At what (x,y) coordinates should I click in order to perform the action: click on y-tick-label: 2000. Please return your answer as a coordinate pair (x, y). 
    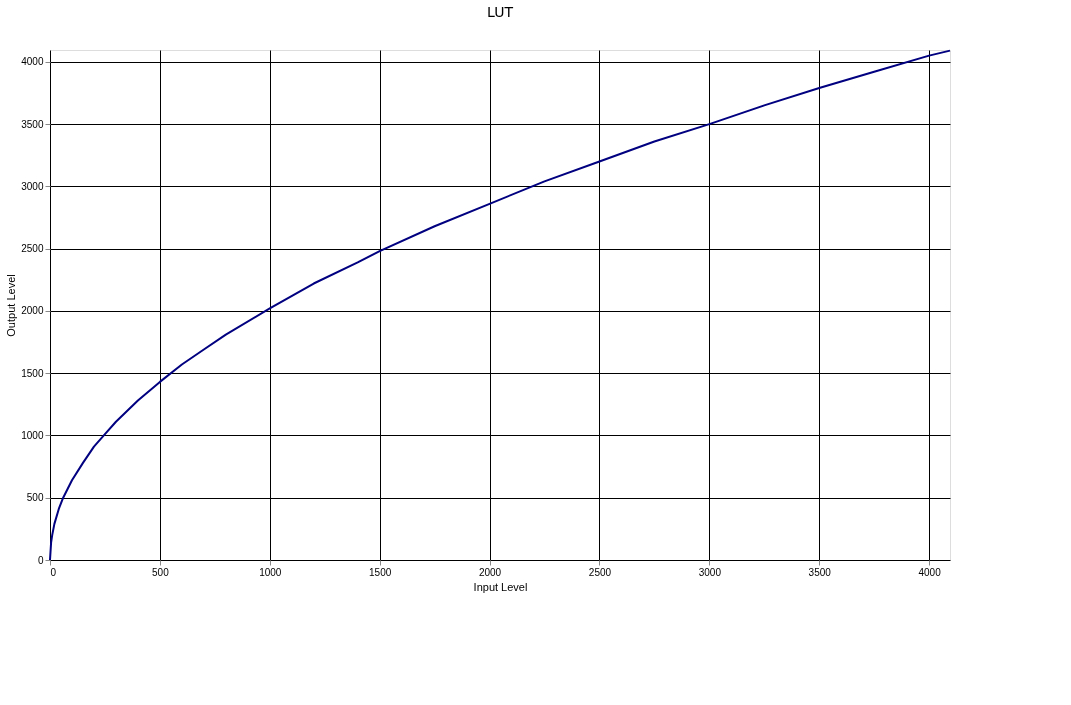
    Looking at the image, I should click on (32, 311).